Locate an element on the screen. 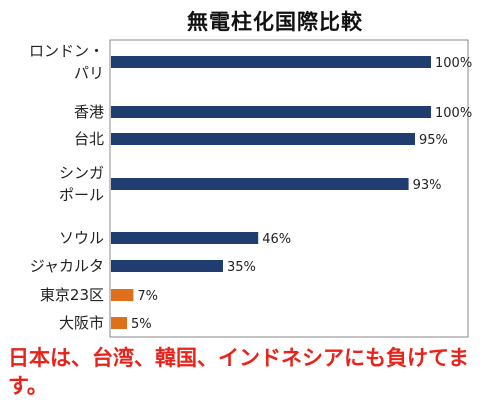 This screenshot has width=500, height=419. category-label: 大阪市 is located at coordinates (81, 323).